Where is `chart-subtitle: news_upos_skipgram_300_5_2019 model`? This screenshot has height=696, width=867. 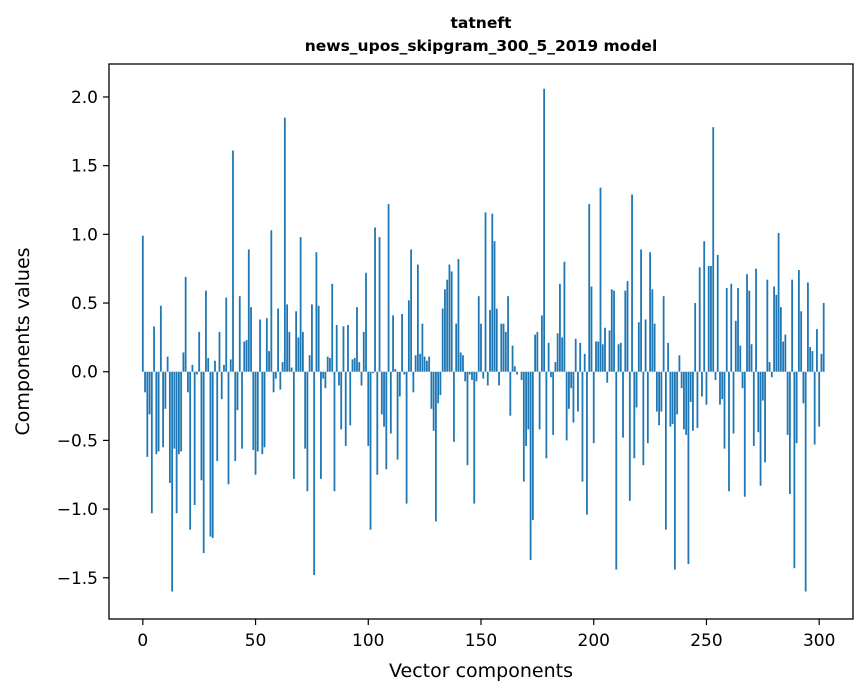 chart-subtitle: news_upos_skipgram_300_5_2019 model is located at coordinates (481, 46).